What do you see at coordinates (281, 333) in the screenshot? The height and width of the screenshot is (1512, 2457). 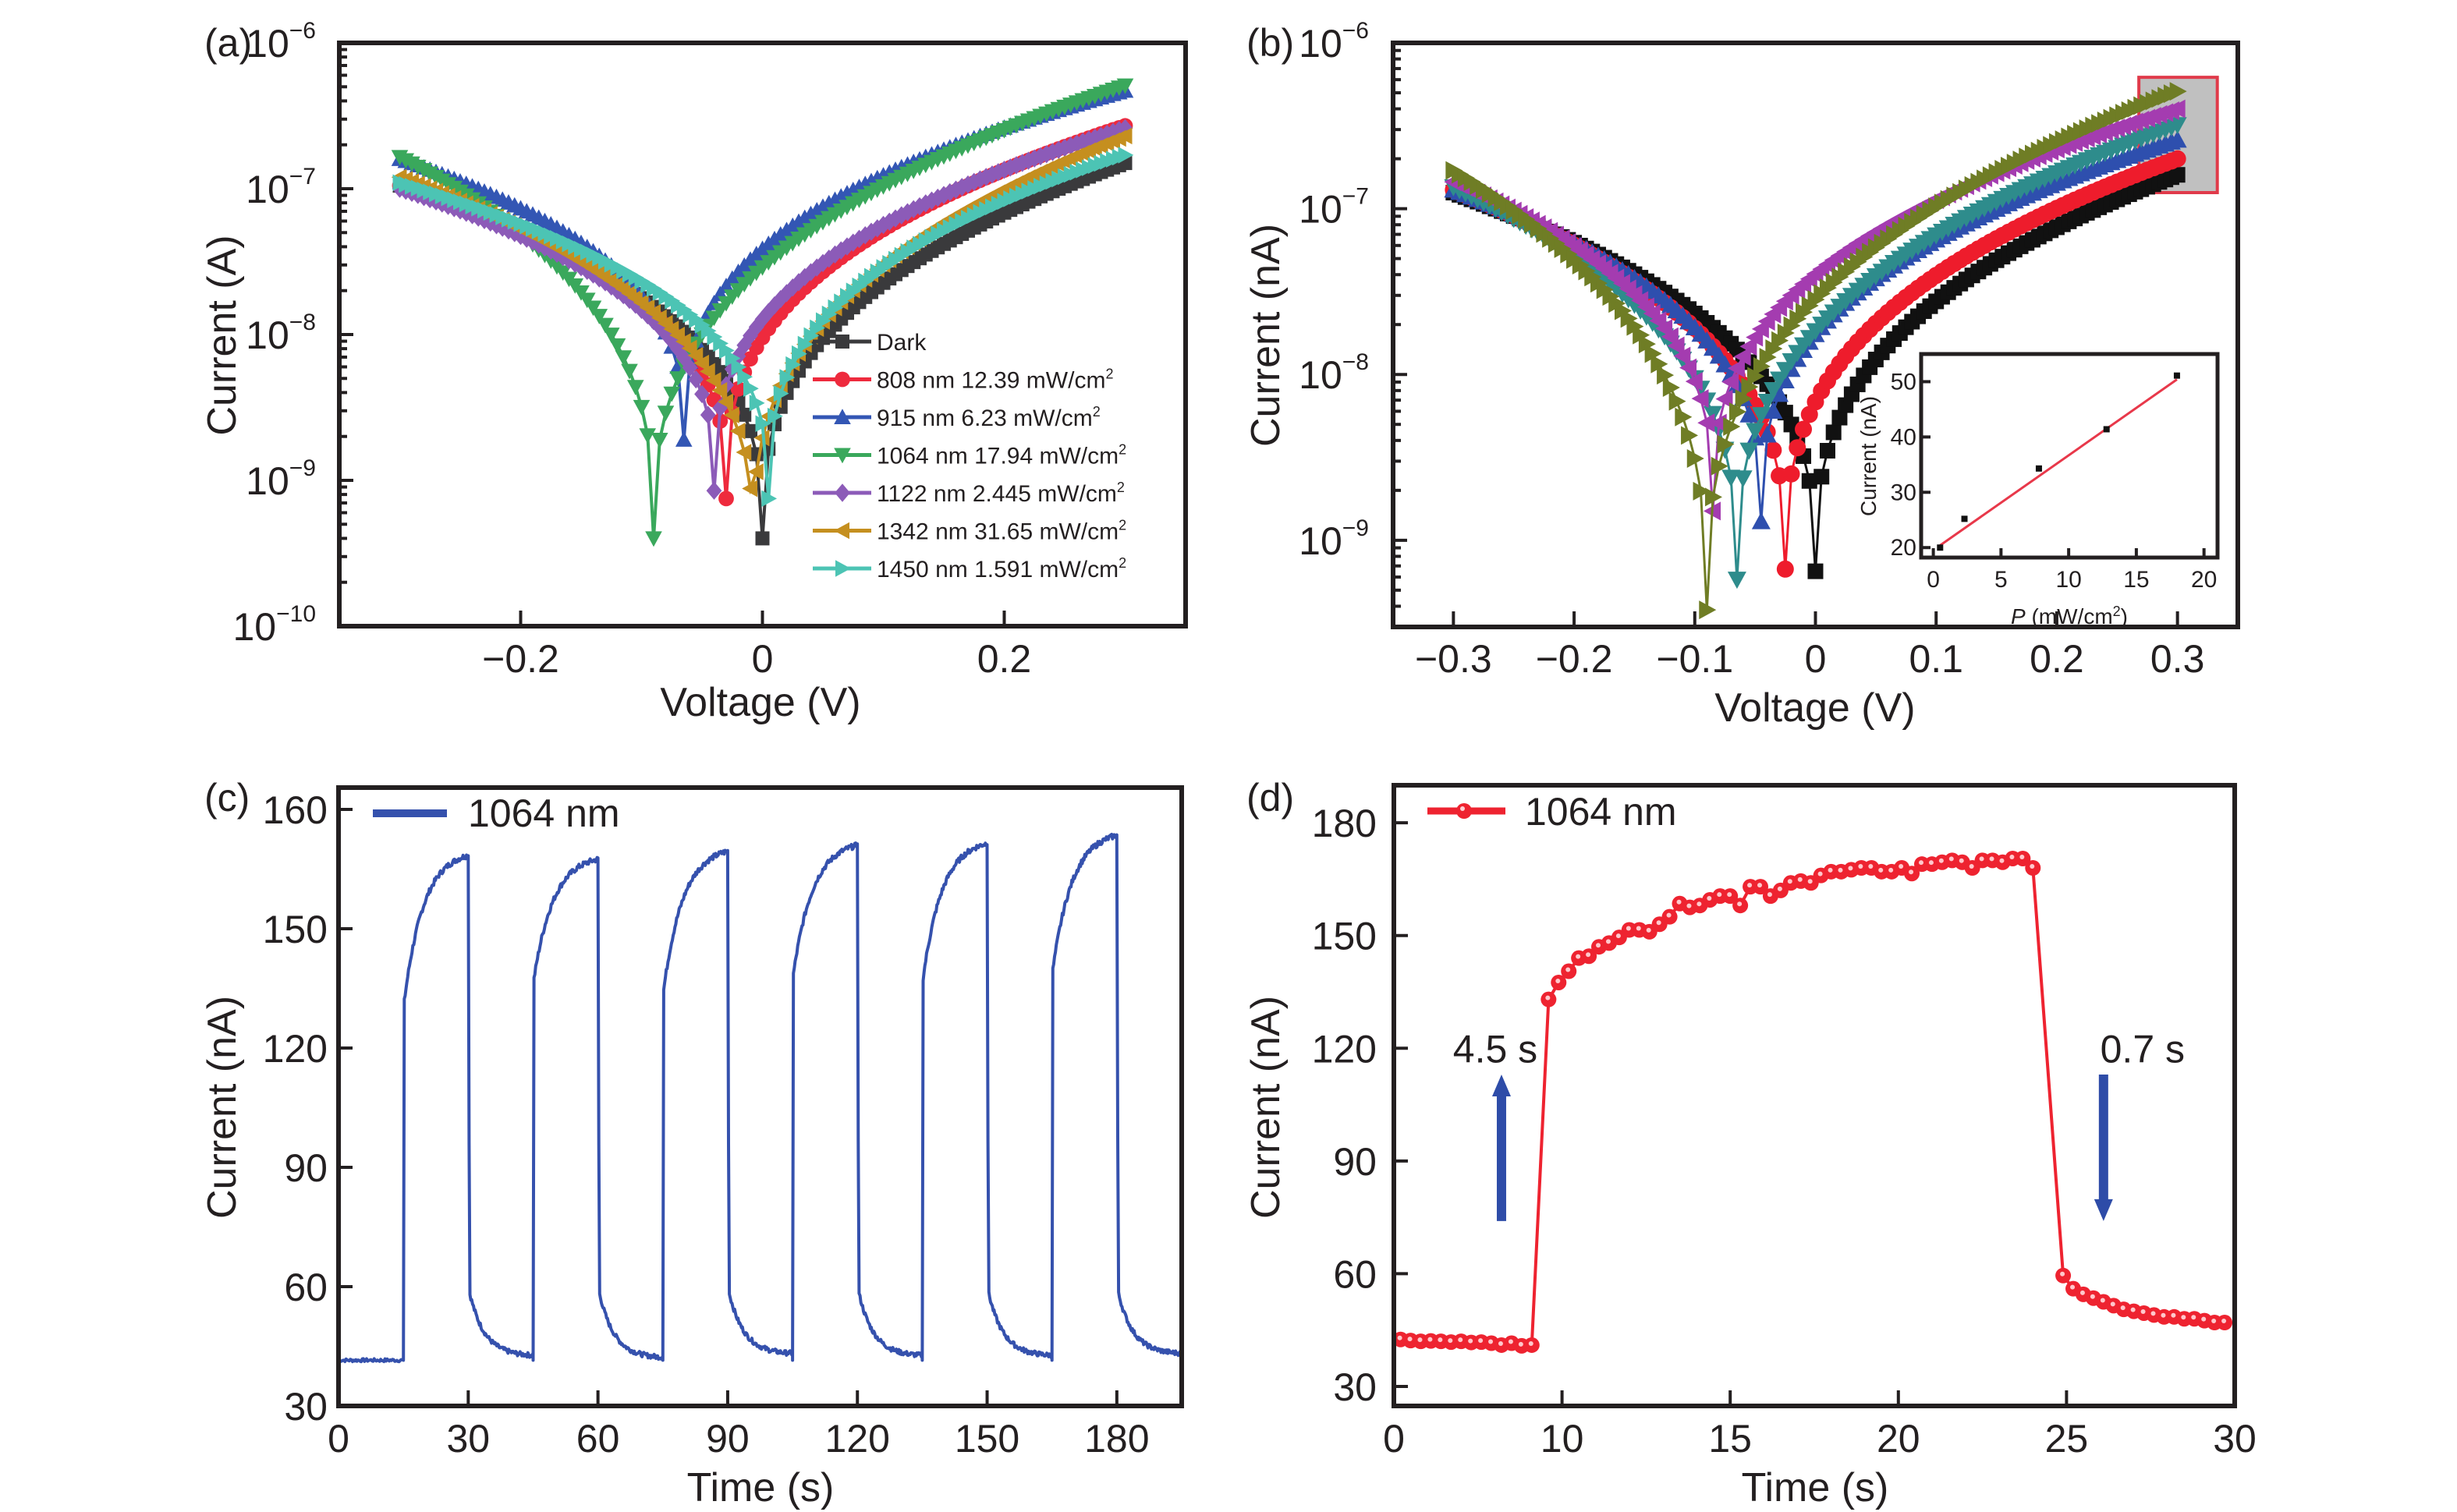 I see `y-tick-label: 10−8` at bounding box center [281, 333].